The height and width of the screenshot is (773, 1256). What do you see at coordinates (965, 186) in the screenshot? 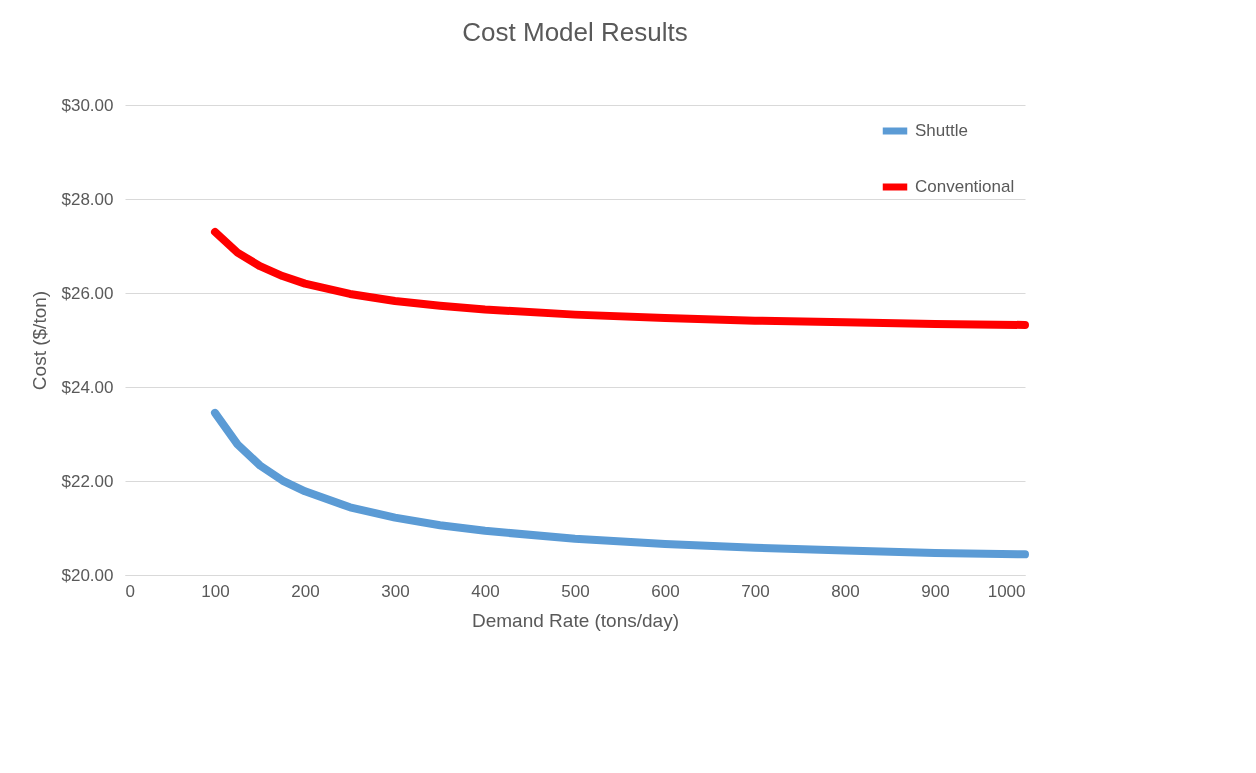
I see `legend-label: Conventional` at bounding box center [965, 186].